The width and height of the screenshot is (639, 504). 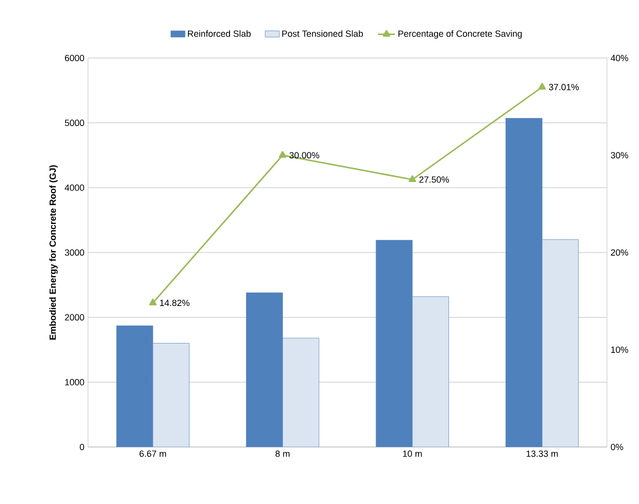 I want to click on y-tick-label: 6000, so click(x=74, y=58).